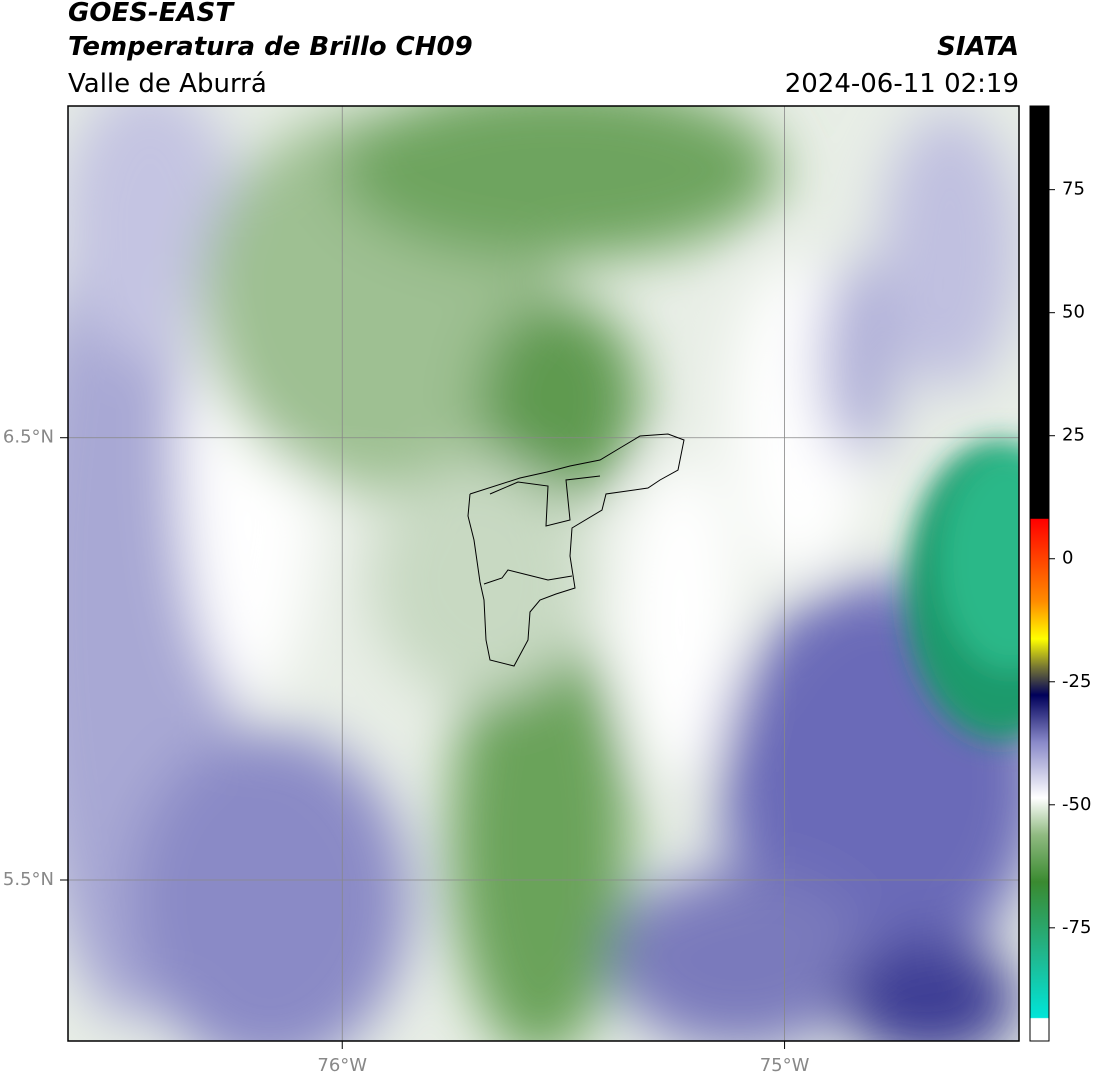 This screenshot has width=1094, height=1078. Describe the element at coordinates (167, 84) in the screenshot. I see `region: Valle de Aburrá` at that location.